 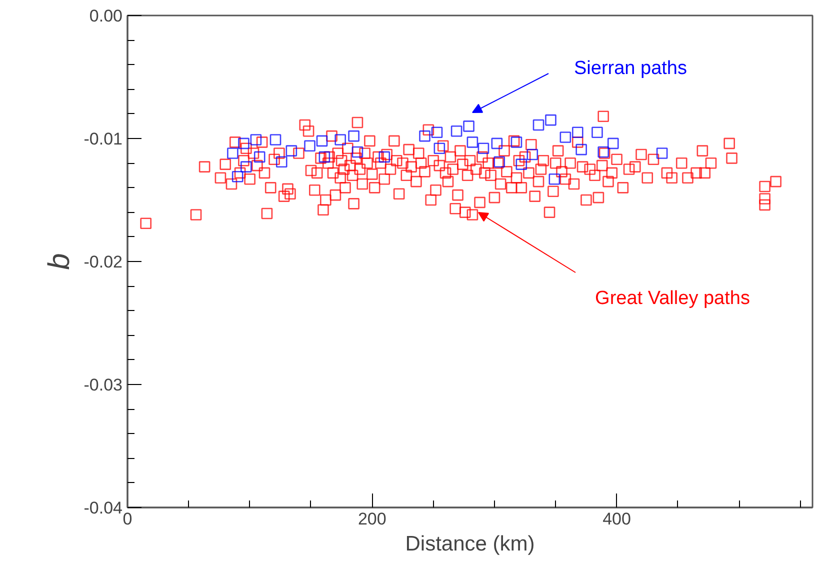 What do you see at coordinates (616, 519) in the screenshot?
I see `x-tick-label: 400` at bounding box center [616, 519].